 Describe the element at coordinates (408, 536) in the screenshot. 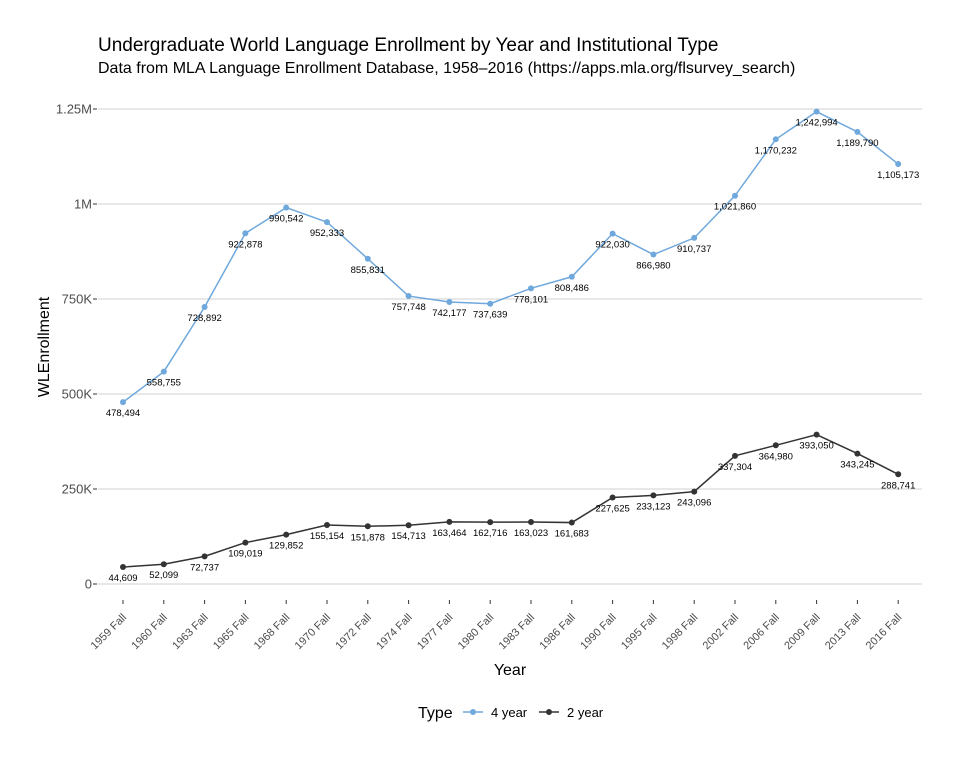

I see `data-label: 154,713` at that location.